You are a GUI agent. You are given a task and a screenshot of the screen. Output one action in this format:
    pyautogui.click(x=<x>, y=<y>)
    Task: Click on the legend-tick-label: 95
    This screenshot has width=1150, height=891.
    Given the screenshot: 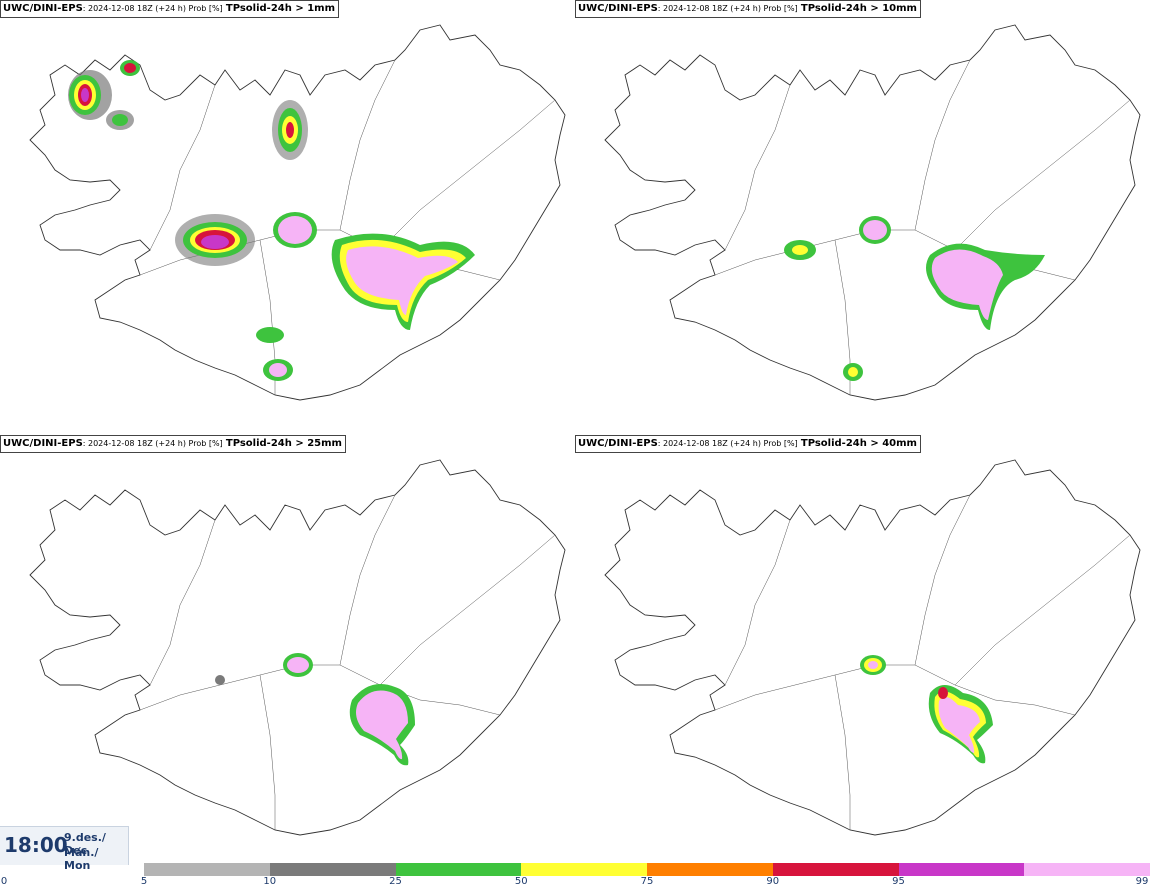 What is the action you would take?
    pyautogui.click(x=898, y=881)
    